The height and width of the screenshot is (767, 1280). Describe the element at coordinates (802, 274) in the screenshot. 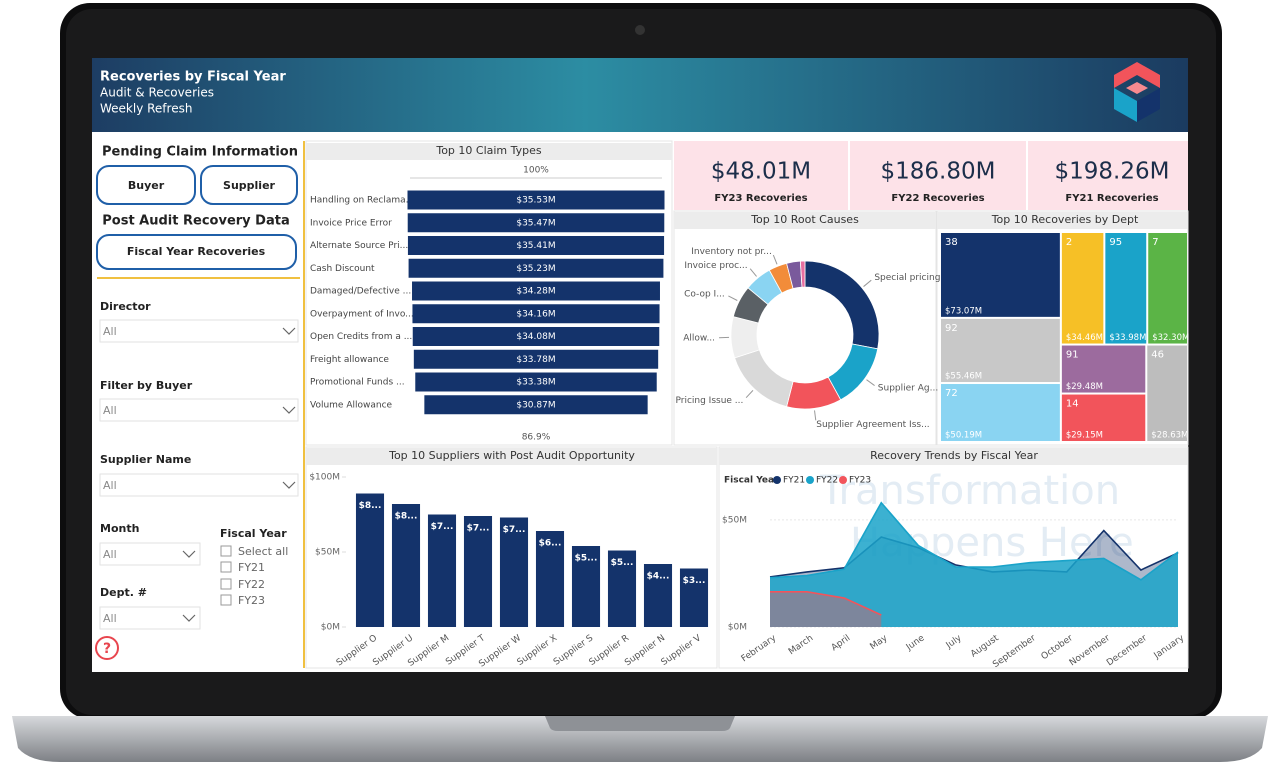

I see `donut-segment` at that location.